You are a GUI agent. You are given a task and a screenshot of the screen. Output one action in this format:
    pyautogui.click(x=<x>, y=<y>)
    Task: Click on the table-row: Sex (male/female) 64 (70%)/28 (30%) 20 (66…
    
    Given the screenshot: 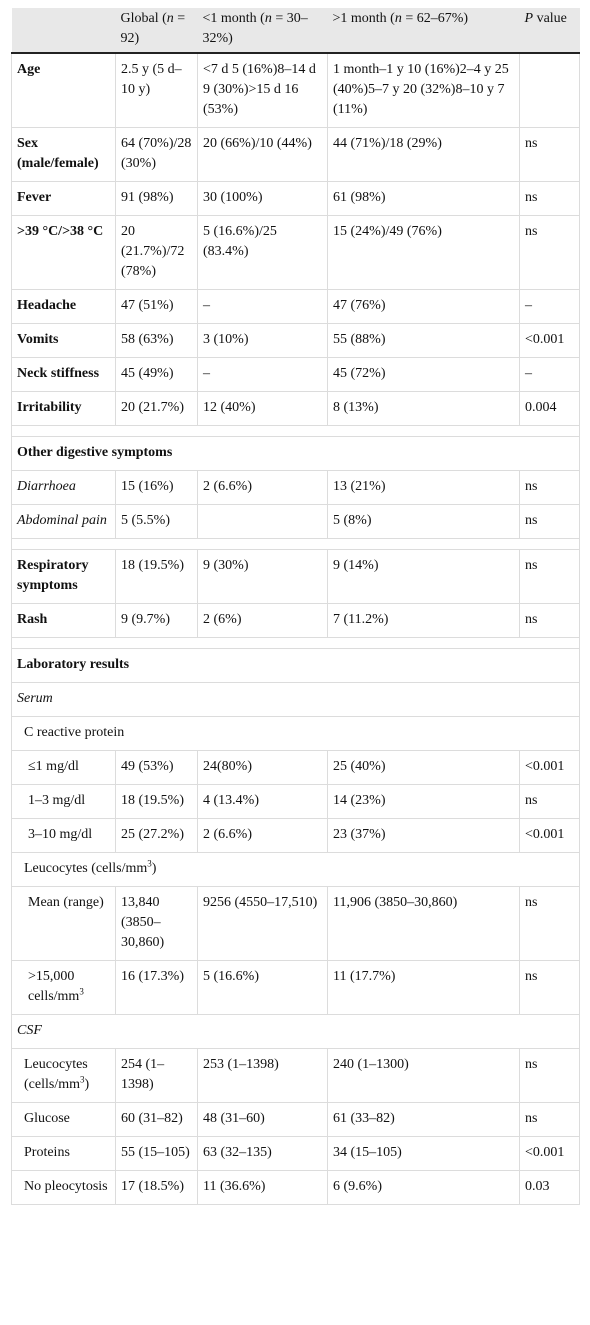 What is the action you would take?
    pyautogui.click(x=295, y=154)
    